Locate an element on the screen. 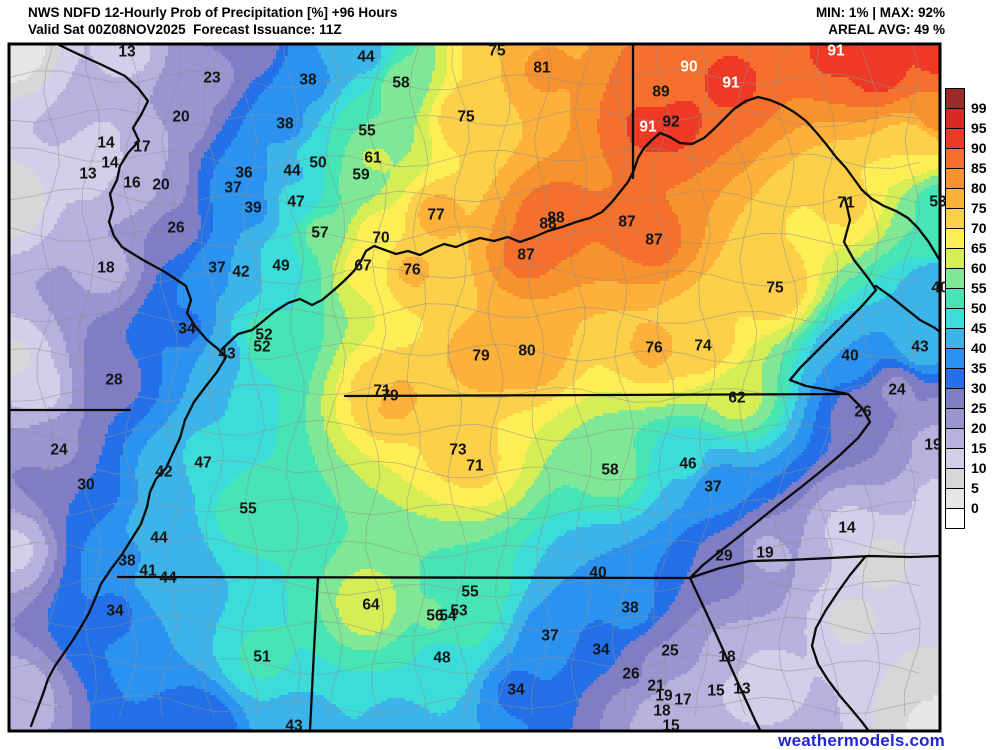 The width and height of the screenshot is (1000, 750). pop-value-label: 61 is located at coordinates (373, 158).